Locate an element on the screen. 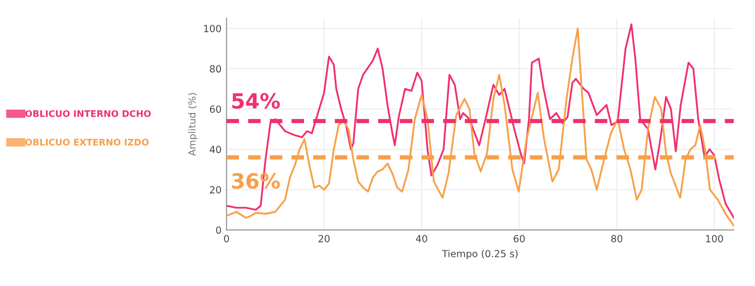 The height and width of the screenshot is (286, 755). ref-line-label: 54% is located at coordinates (256, 100).